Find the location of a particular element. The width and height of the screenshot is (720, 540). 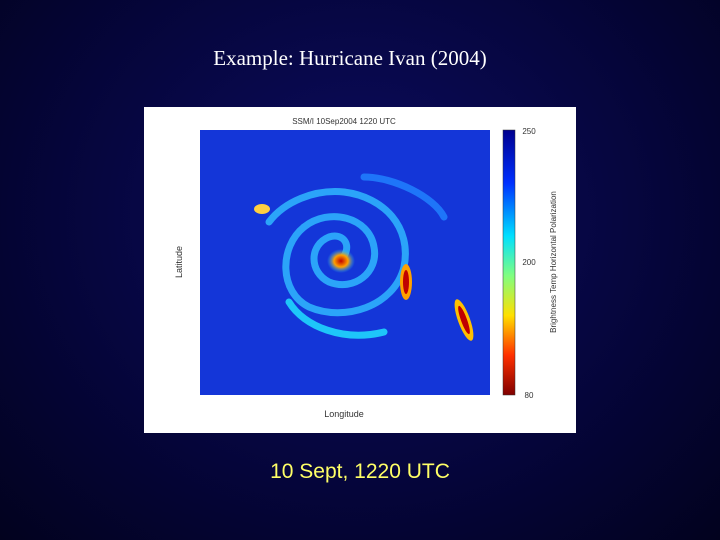

rain-cell is located at coordinates (262, 209).